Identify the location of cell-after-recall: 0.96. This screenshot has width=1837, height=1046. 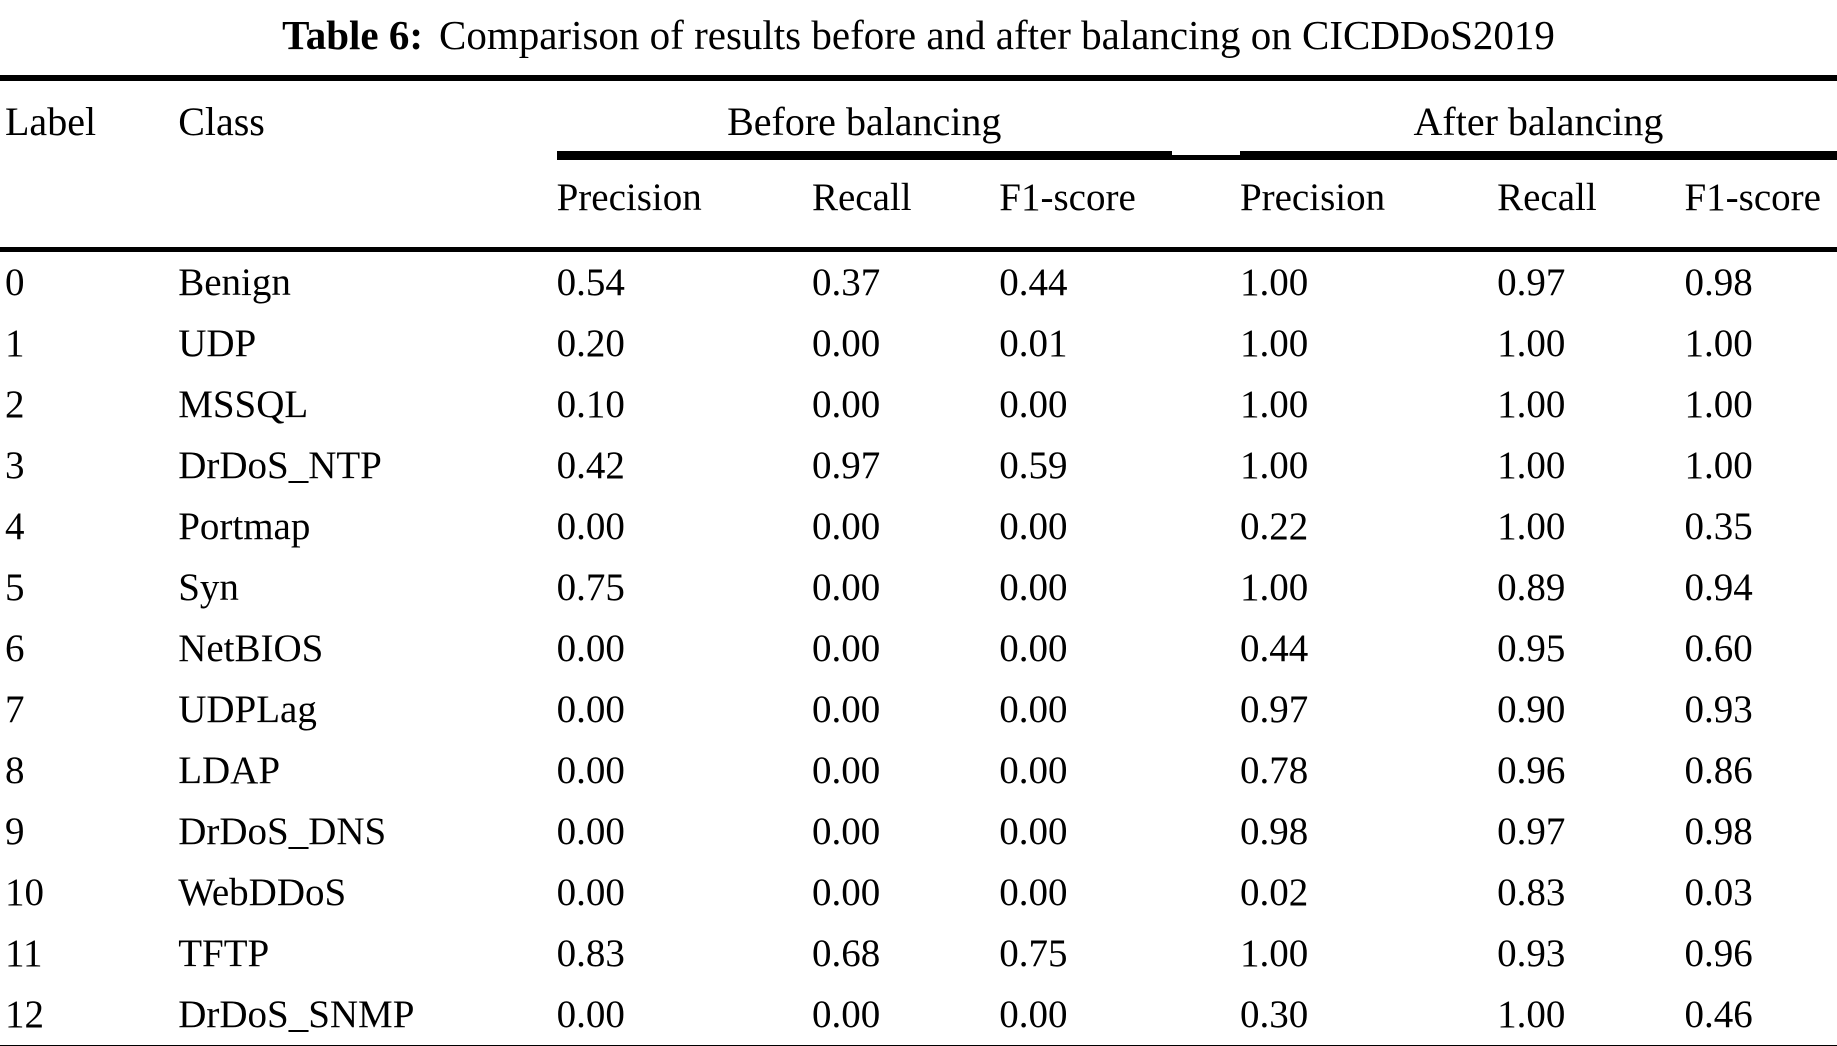
(1531, 770).